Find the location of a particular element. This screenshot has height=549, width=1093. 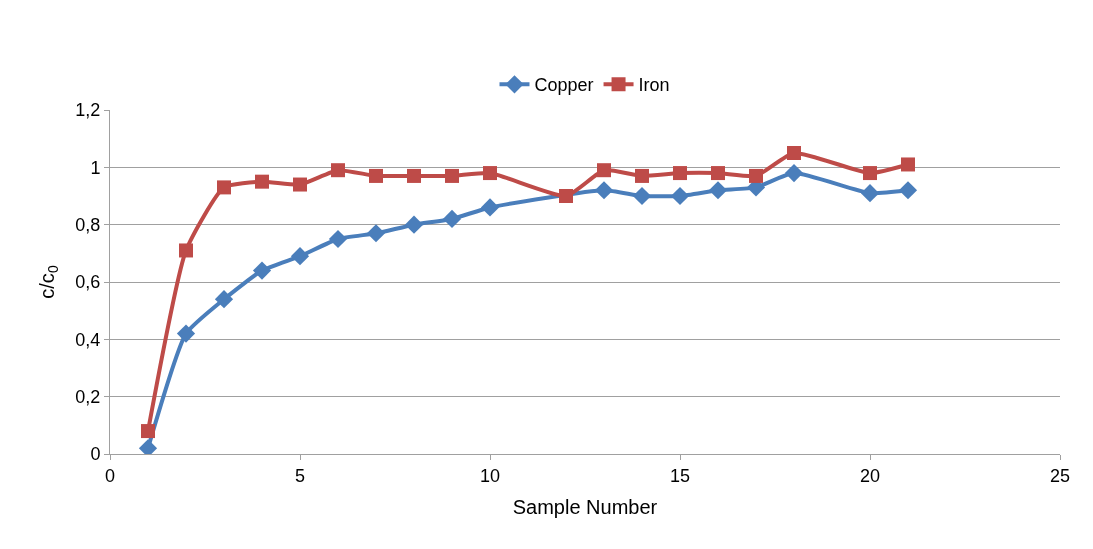

y-tick-label: 1 is located at coordinates (95, 167).